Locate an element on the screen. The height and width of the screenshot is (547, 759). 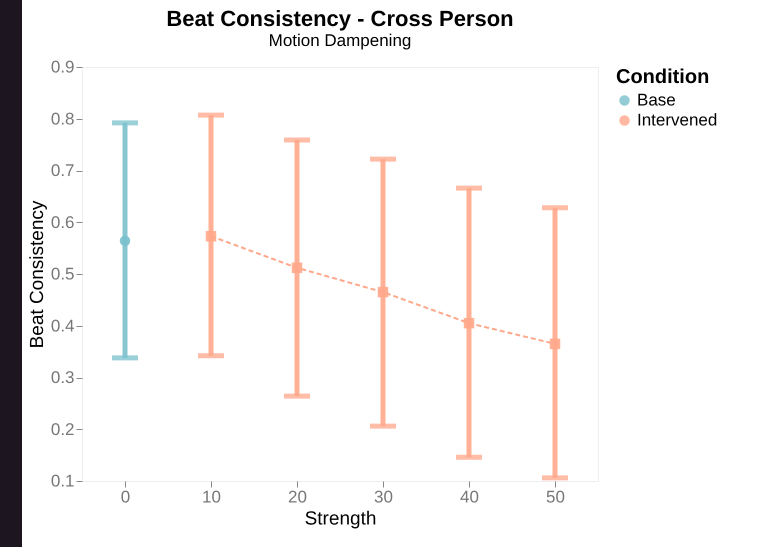
y-tick-label: 0.5 is located at coordinates (62, 274).